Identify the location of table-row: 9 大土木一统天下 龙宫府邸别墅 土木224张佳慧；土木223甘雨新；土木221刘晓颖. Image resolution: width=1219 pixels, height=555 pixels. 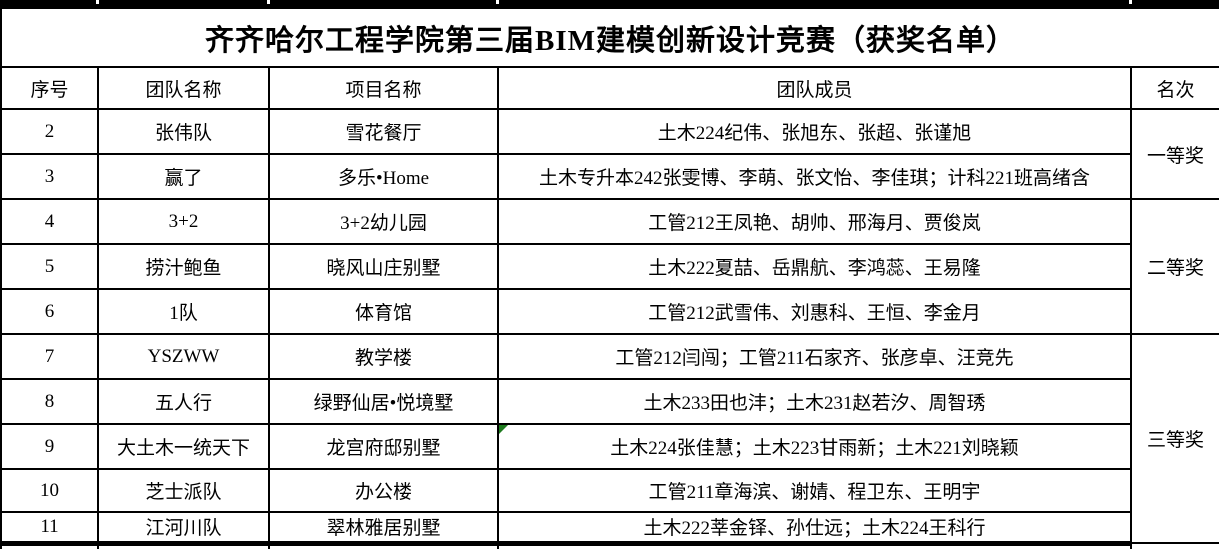
(609, 446).